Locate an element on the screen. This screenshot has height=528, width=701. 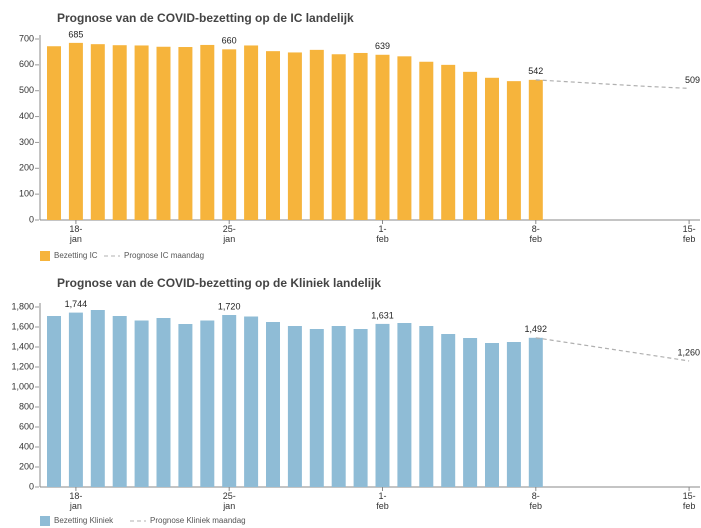
data-label: 542 is located at coordinates (535, 71).